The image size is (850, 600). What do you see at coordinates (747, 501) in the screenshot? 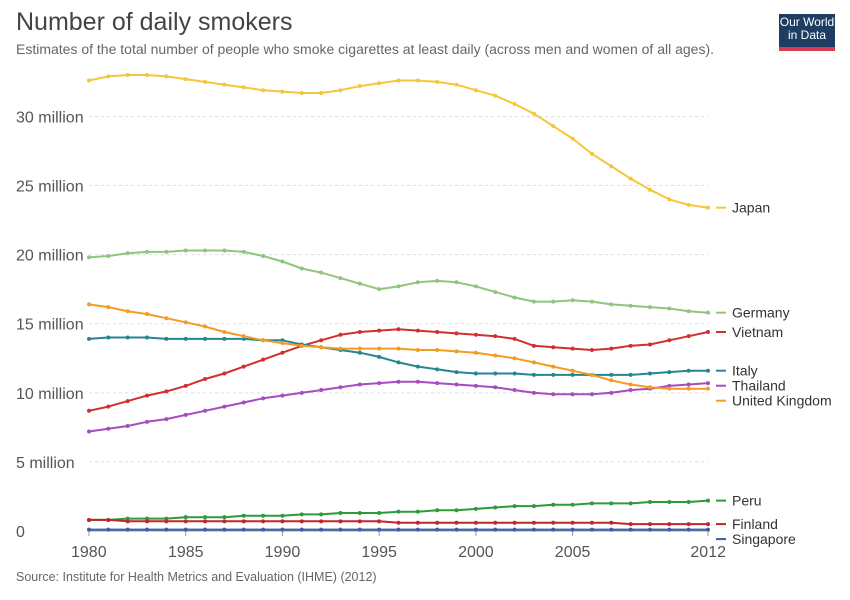
I see `legend-label-peru: Peru` at bounding box center [747, 501].